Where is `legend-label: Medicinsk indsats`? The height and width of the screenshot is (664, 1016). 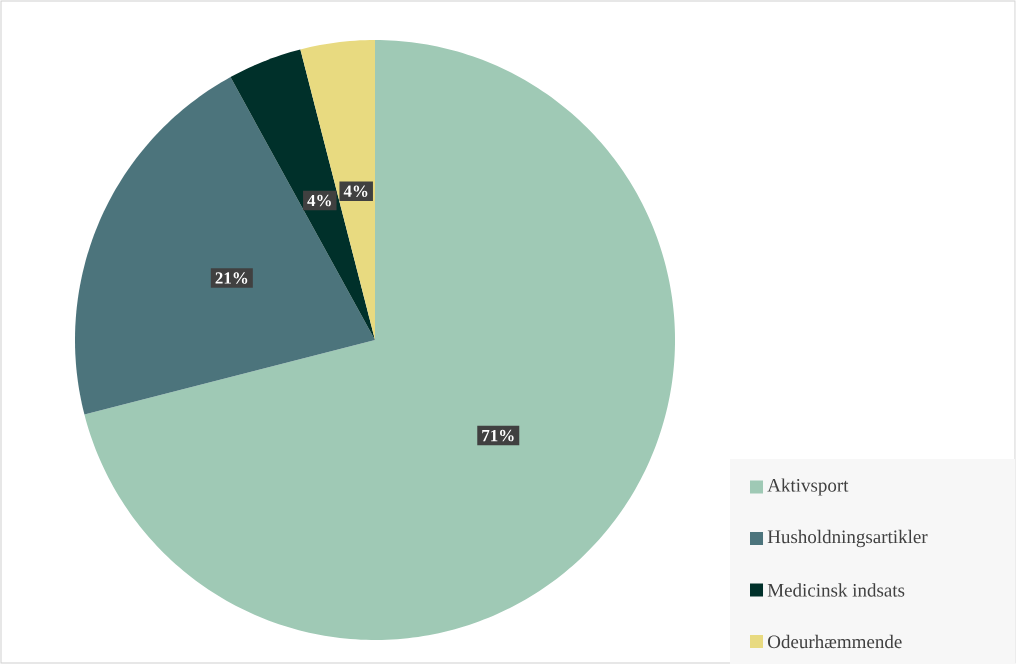
legend-label: Medicinsk indsats is located at coordinates (836, 590).